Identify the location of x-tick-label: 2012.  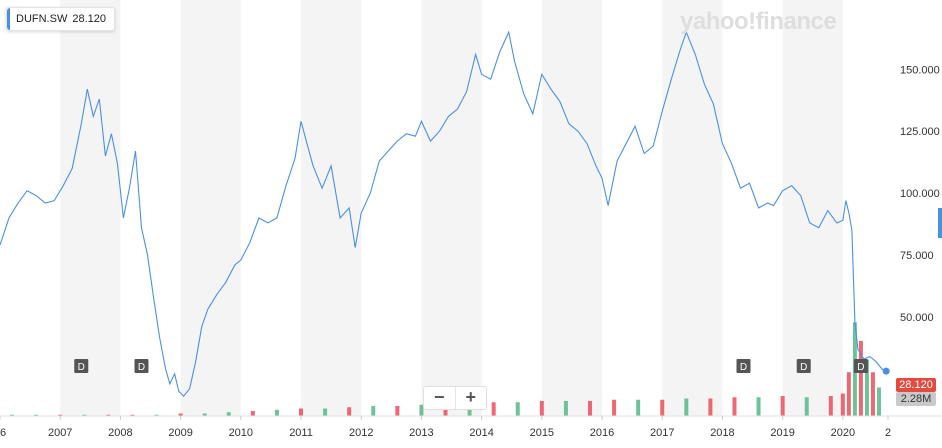
(361, 433).